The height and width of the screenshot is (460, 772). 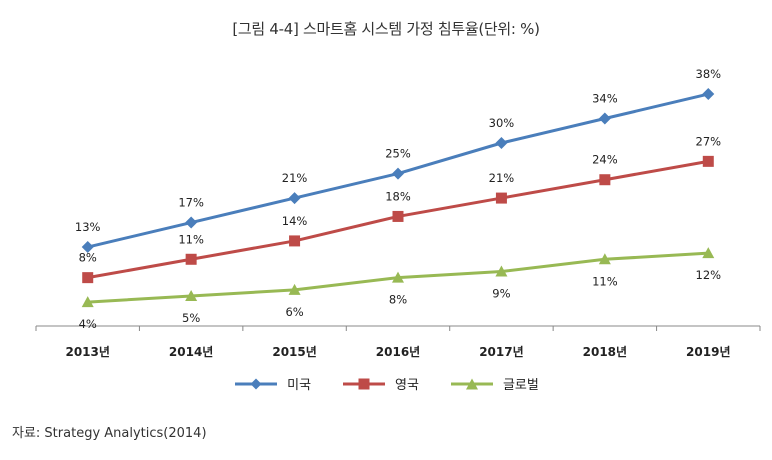 What do you see at coordinates (709, 74) in the screenshot?
I see `data-label: 38%` at bounding box center [709, 74].